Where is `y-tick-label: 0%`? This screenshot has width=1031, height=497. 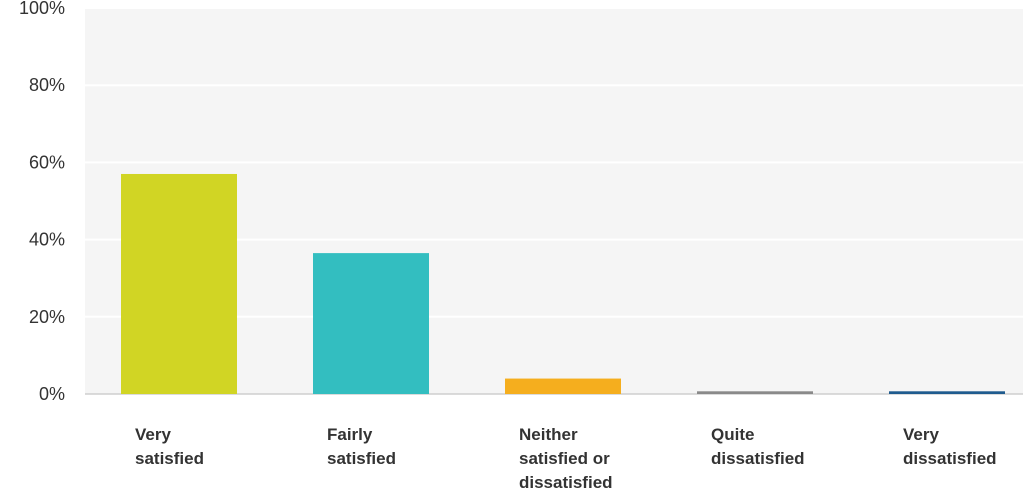 y-tick-label: 0% is located at coordinates (52, 394).